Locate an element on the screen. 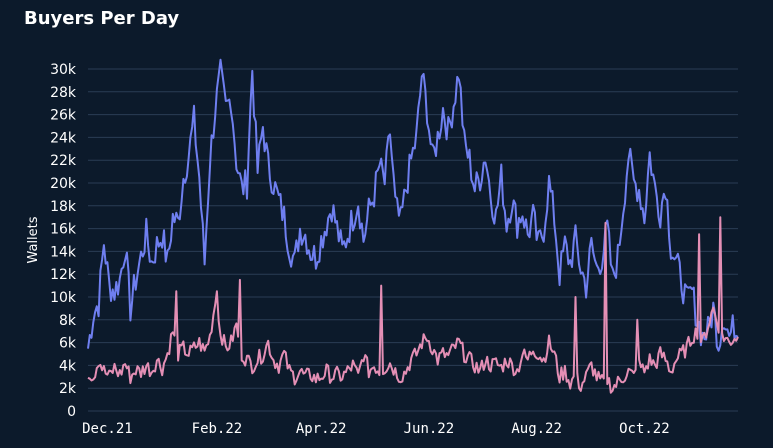 The image size is (773, 448). x-tick-label: Dec.21 is located at coordinates (107, 429).